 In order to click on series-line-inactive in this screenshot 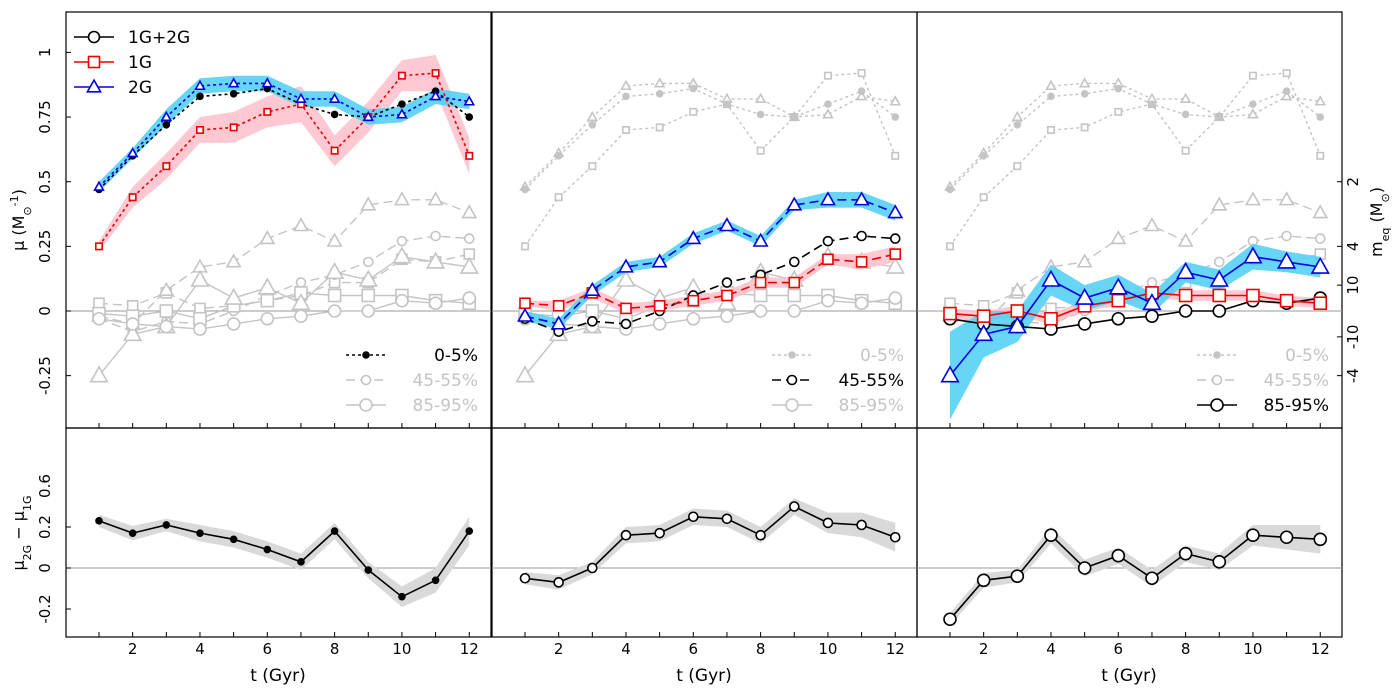, I will do `click(1135, 135)`.